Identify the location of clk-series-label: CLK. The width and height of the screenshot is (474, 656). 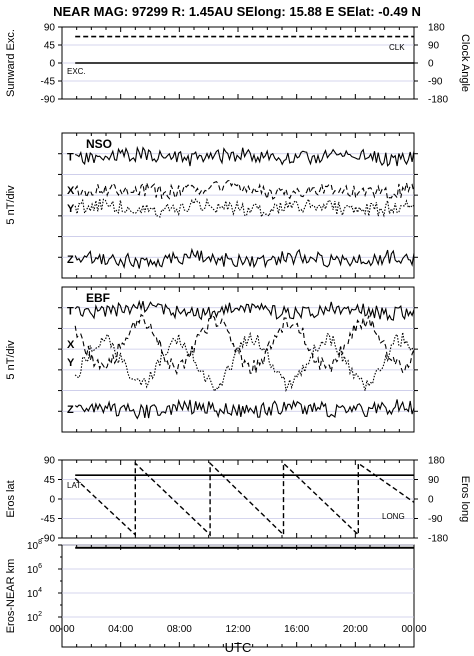
(397, 47).